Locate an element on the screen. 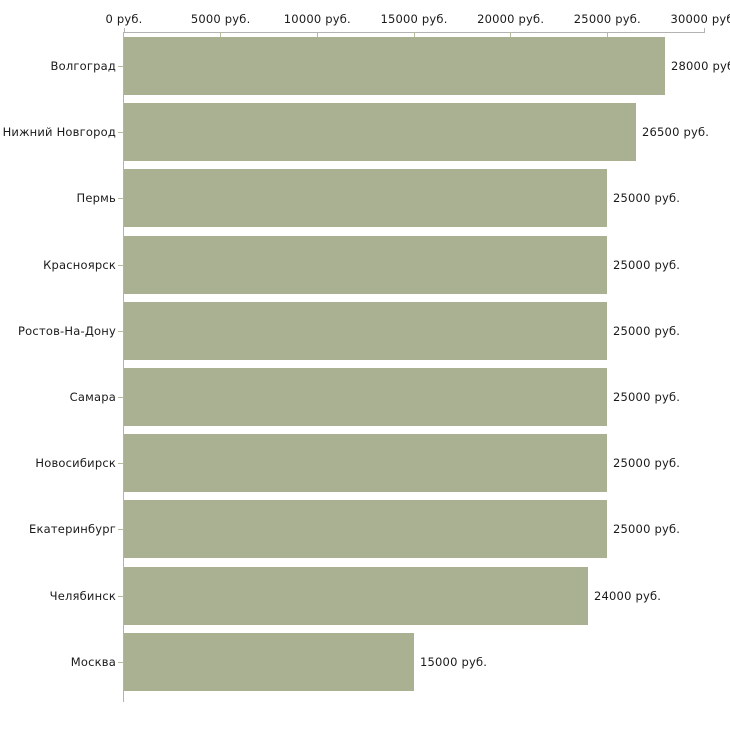 This screenshot has width=730, height=730. y-axis-category-label: Самара is located at coordinates (92, 397).